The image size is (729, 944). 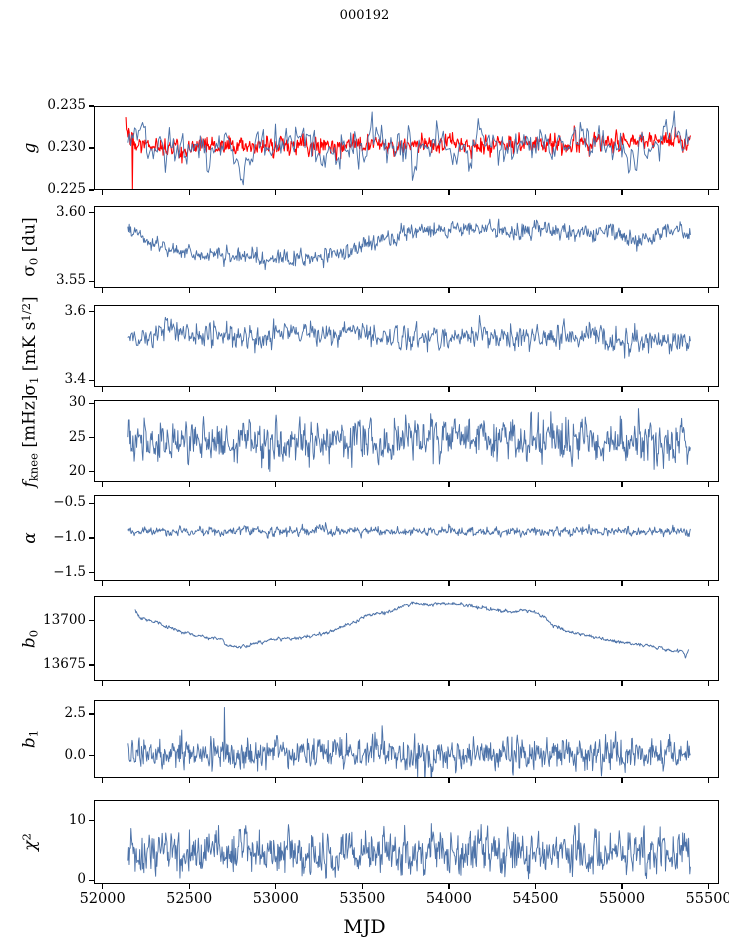 What do you see at coordinates (77, 436) in the screenshot?
I see `y-tick-label: 25` at bounding box center [77, 436].